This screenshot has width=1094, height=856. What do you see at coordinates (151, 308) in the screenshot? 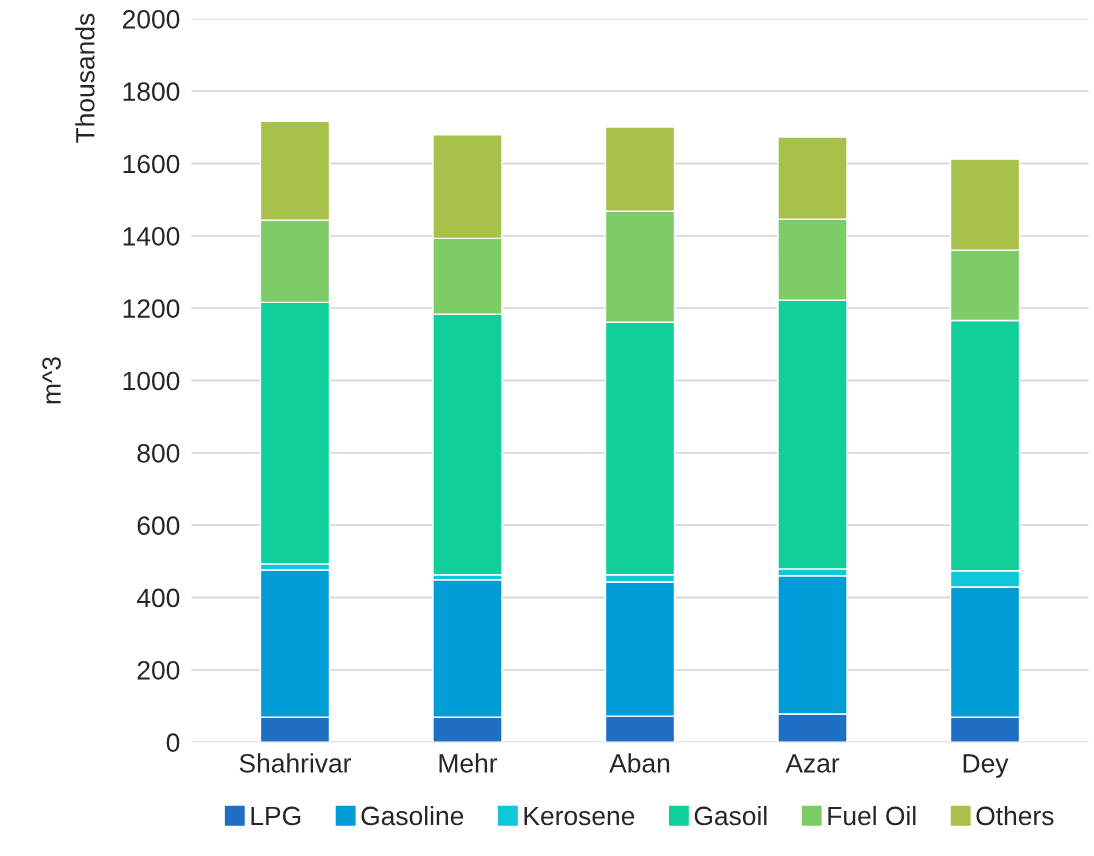
I see `y-tick-label: 1200` at bounding box center [151, 308].